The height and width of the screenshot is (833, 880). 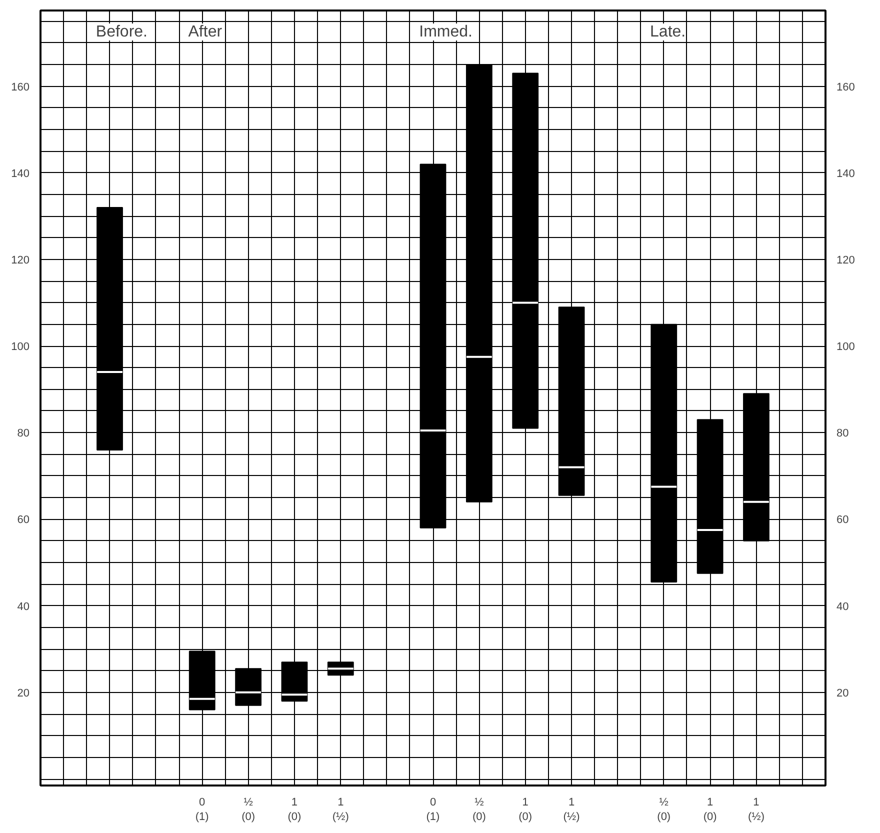 I want to click on y-tick-label: 160, so click(x=20, y=87).